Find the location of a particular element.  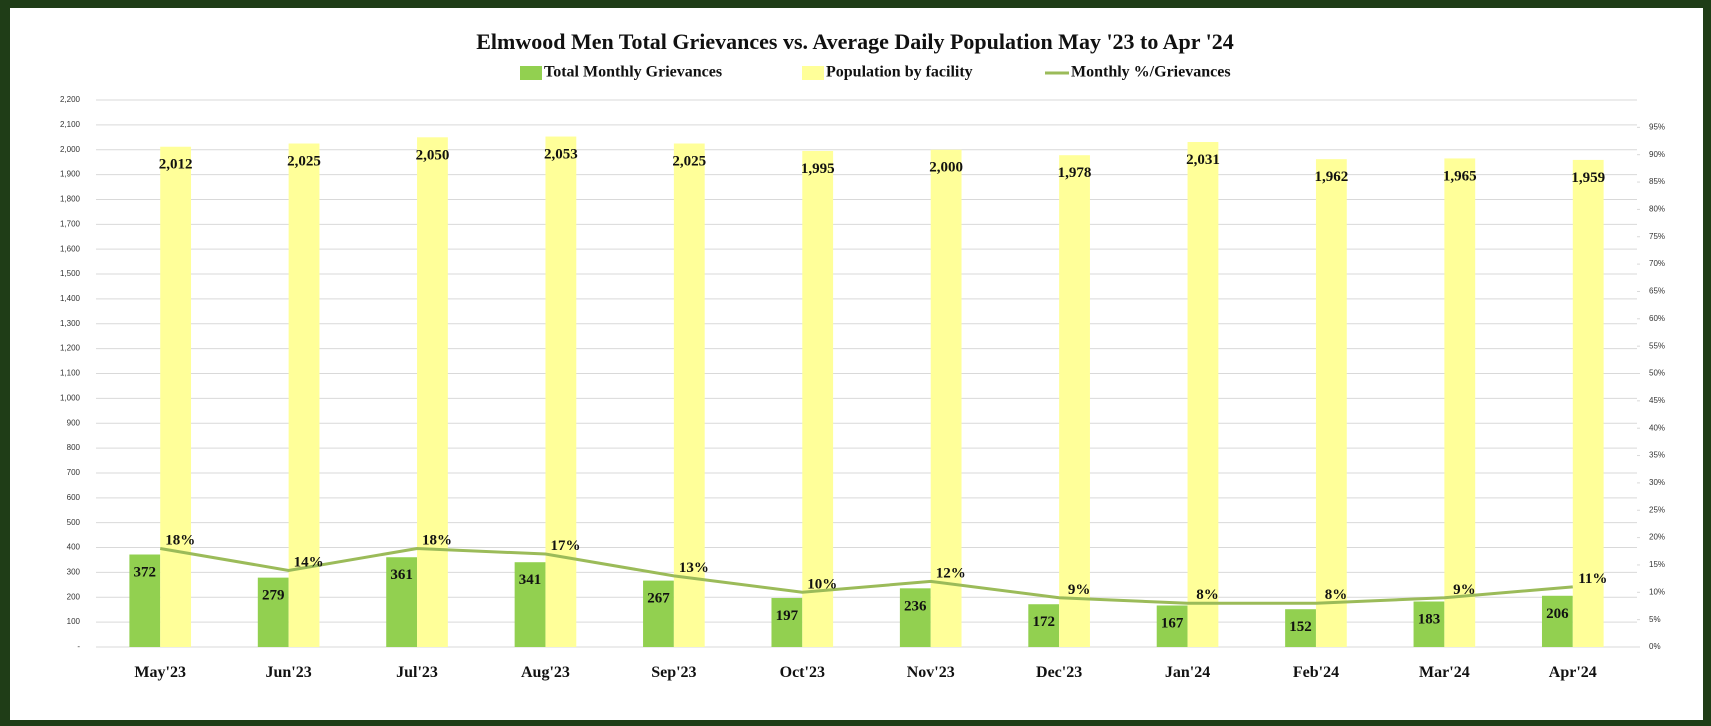

y2-tick-label: 85% is located at coordinates (1657, 181).